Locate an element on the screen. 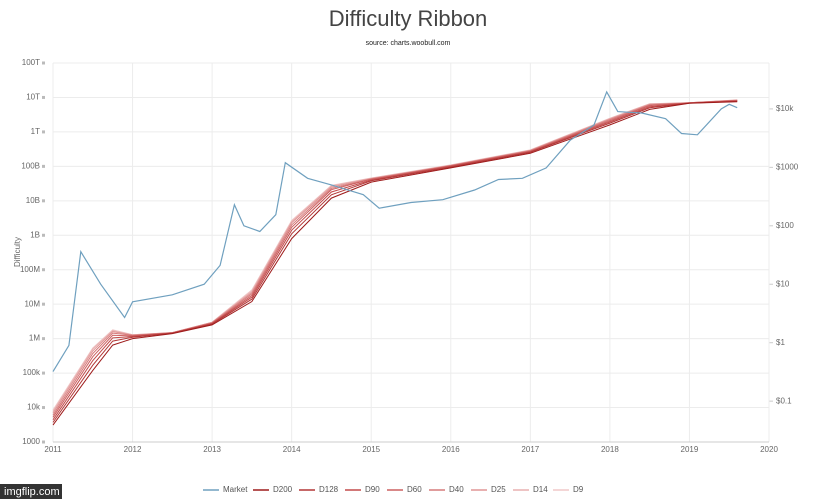 This screenshot has height=499, width=815. watermark-bg is located at coordinates (31, 491).